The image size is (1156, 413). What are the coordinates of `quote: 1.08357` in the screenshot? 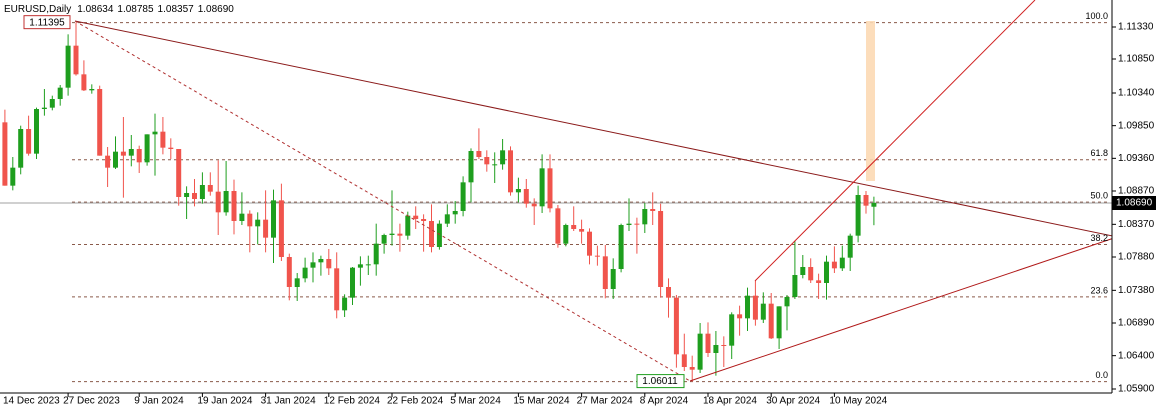 It's located at (176, 9).